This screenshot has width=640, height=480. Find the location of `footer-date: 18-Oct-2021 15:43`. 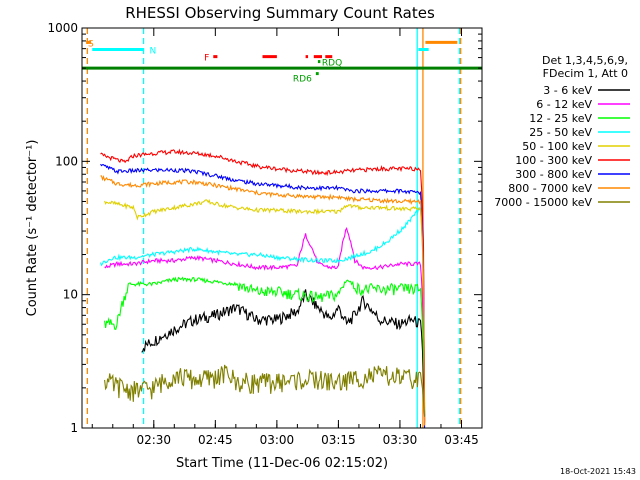

footer-date: 18-Oct-2021 15:43 is located at coordinates (598, 471).